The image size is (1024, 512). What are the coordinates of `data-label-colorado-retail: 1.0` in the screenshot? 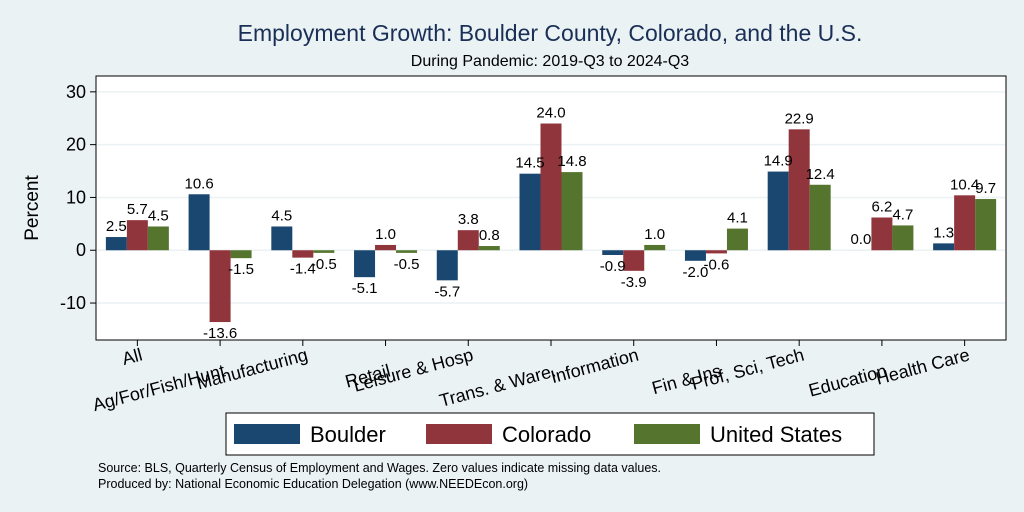 It's located at (385, 234).